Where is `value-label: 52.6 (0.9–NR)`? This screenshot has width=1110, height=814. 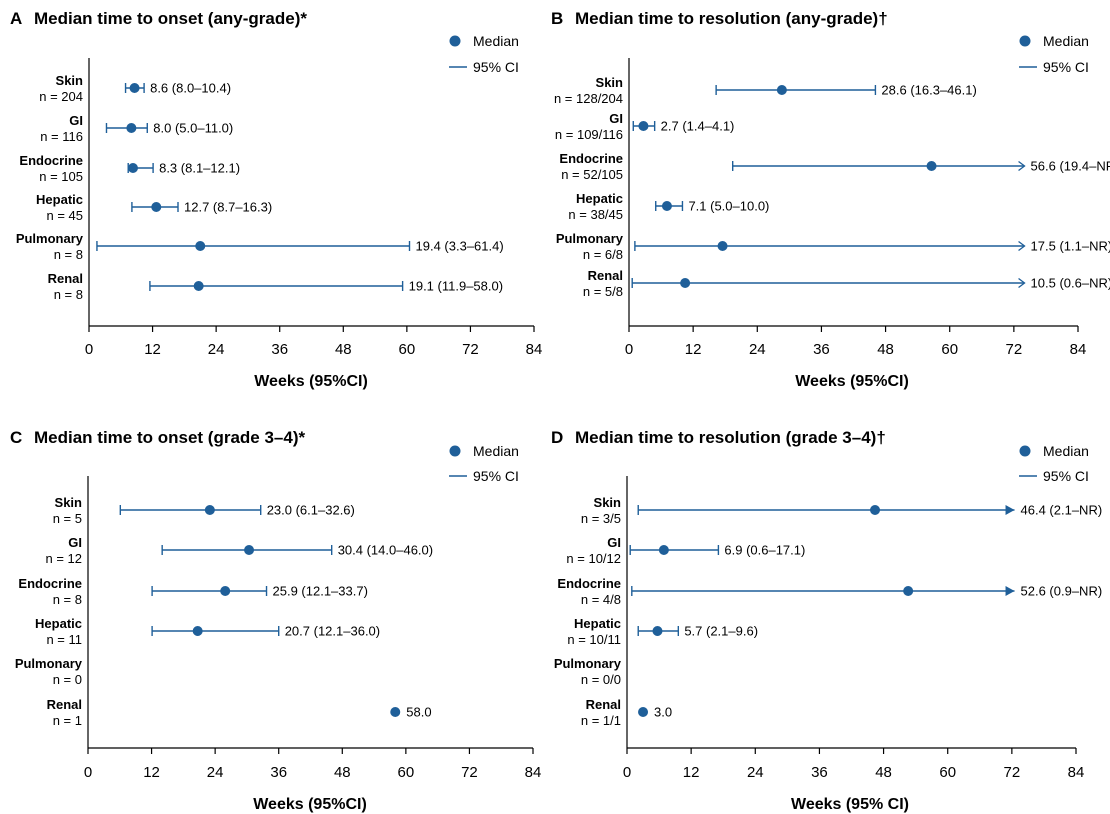
value-label: 52.6 (0.9–NR) is located at coordinates (1062, 591).